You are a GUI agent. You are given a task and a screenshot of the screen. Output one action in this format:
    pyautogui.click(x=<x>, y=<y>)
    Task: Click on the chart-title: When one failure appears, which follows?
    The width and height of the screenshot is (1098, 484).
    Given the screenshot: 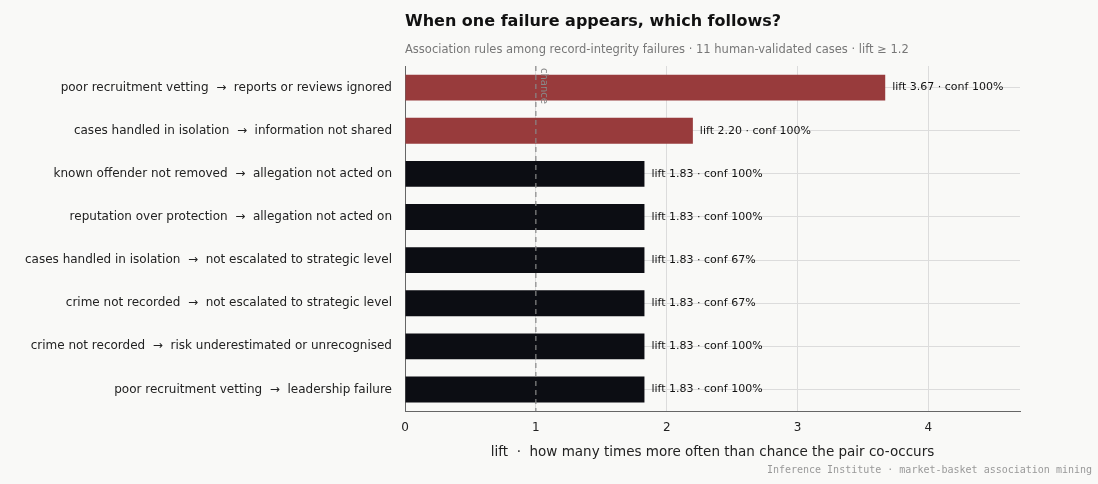 What is the action you would take?
    pyautogui.click(x=593, y=20)
    